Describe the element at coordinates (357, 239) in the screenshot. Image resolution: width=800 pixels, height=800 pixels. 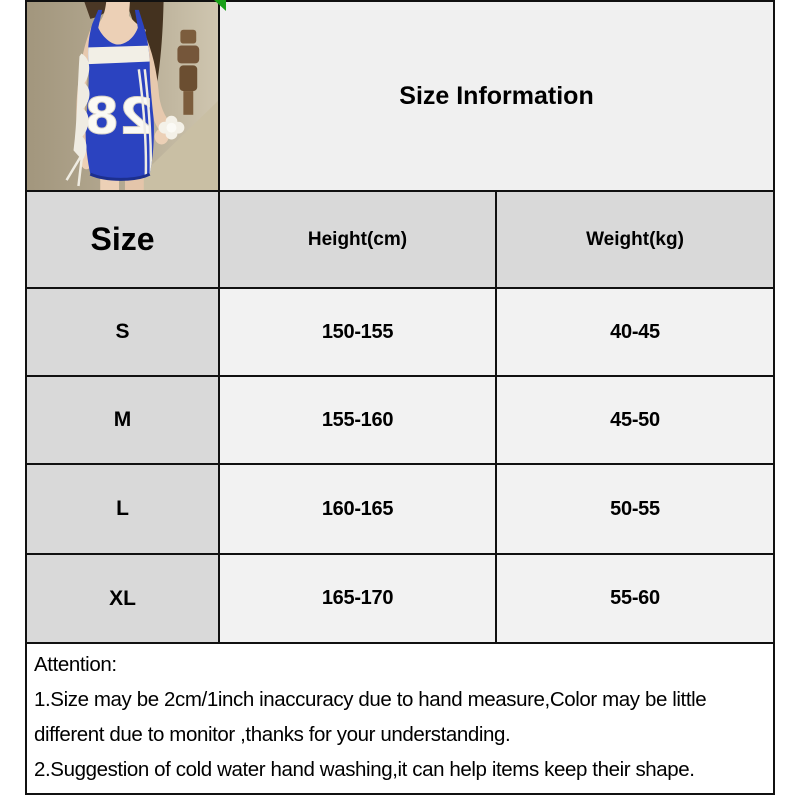
I see `column-header-height: Height(cm)` at that location.